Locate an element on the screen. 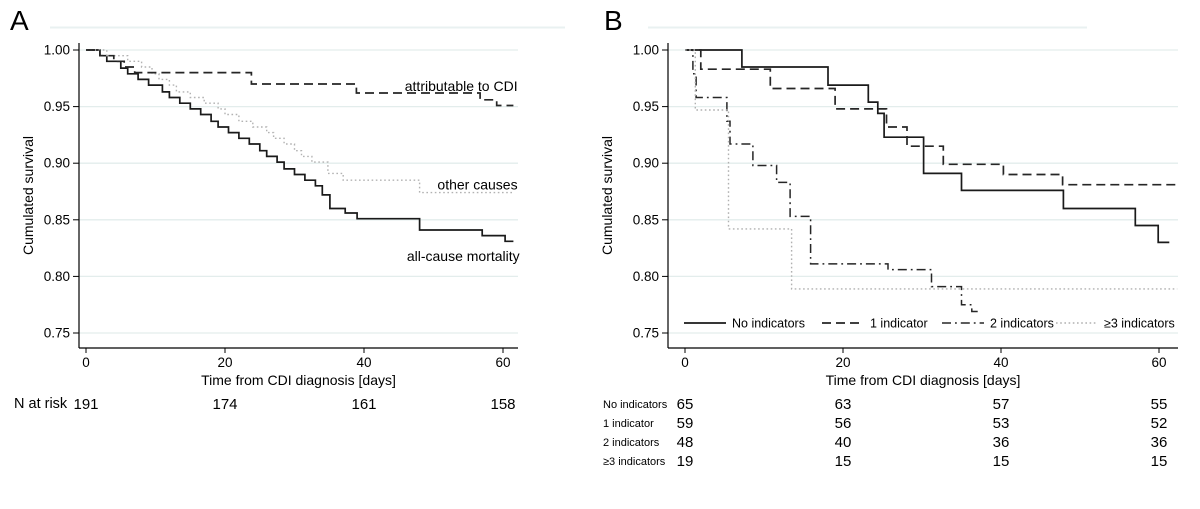 This screenshot has height=509, width=1200. curve-label: attributable to CDI is located at coordinates (461, 86).